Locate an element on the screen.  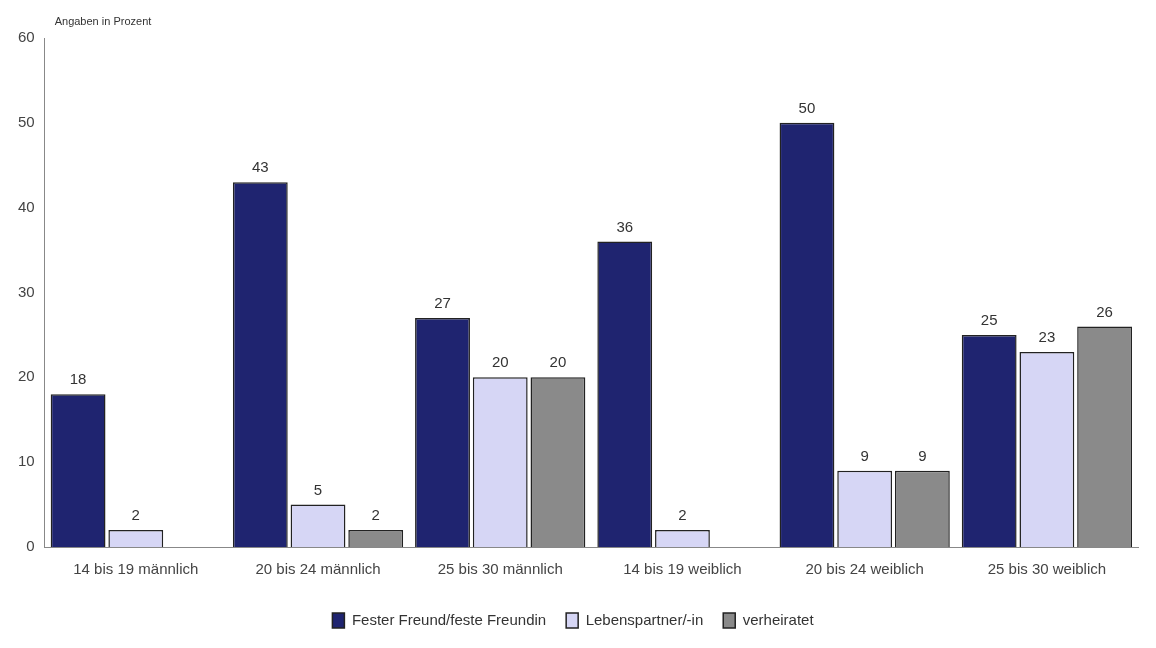
y-tick-label: 0 is located at coordinates (30, 546).